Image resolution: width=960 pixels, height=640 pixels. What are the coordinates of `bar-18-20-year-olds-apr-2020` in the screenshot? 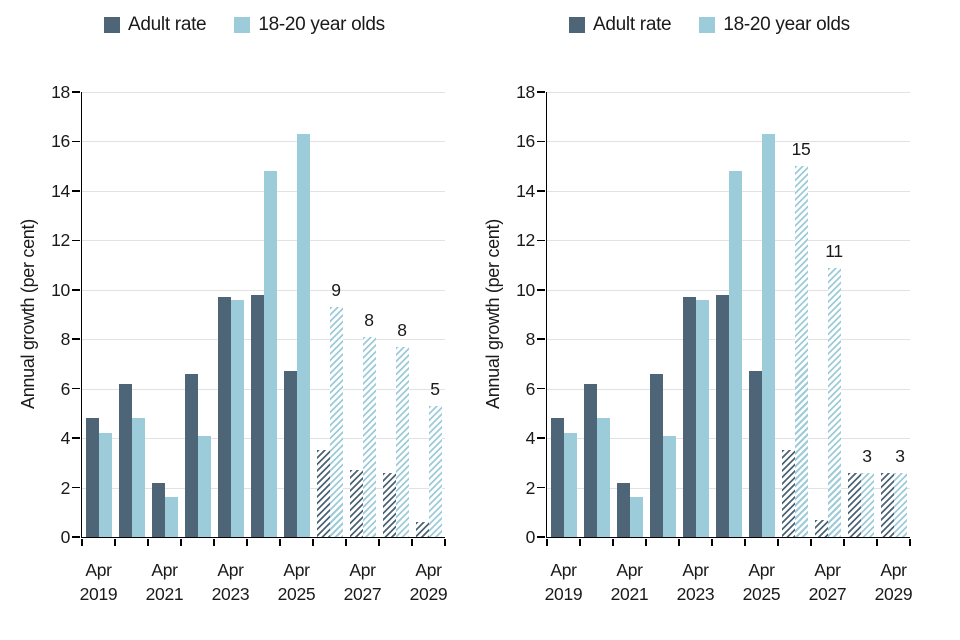 It's located at (138, 477).